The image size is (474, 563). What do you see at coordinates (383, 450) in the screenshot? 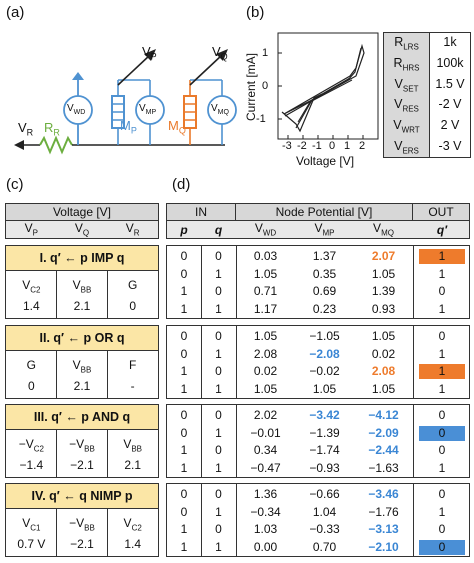
I see `cell-vmq: −2.44` at bounding box center [383, 450].